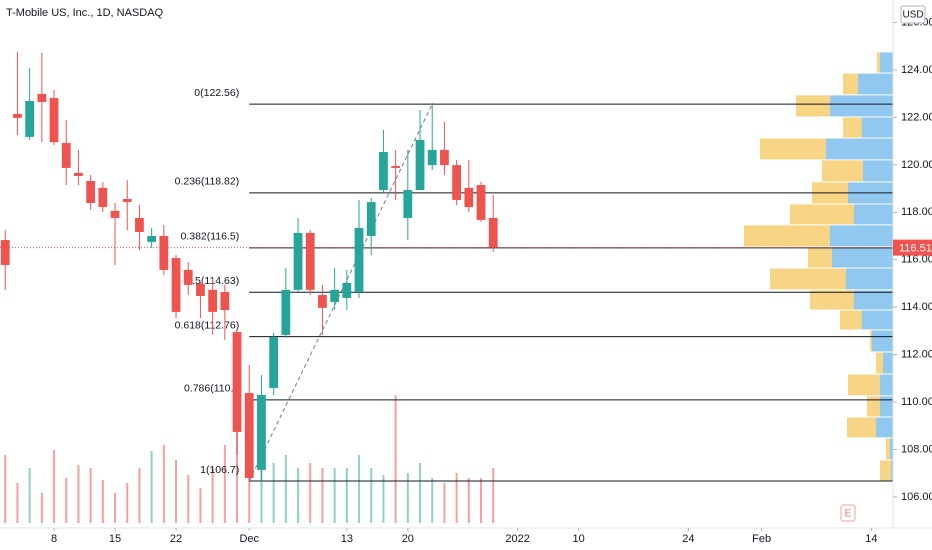 Image resolution: width=932 pixels, height=550 pixels. I want to click on fib-label: 0(122.56), so click(216, 93).